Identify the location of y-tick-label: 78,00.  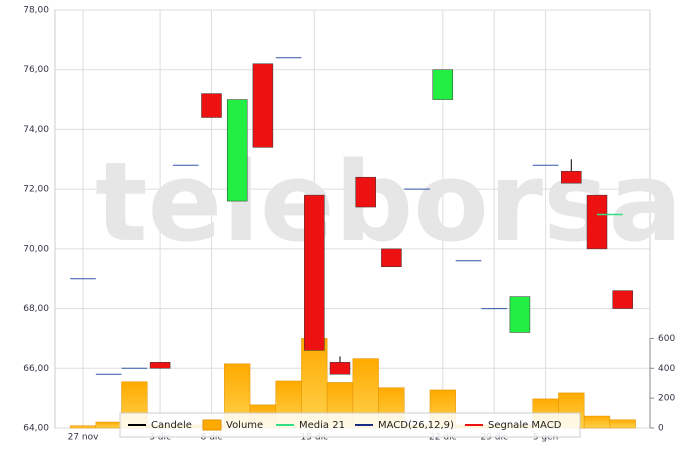
(36, 11).